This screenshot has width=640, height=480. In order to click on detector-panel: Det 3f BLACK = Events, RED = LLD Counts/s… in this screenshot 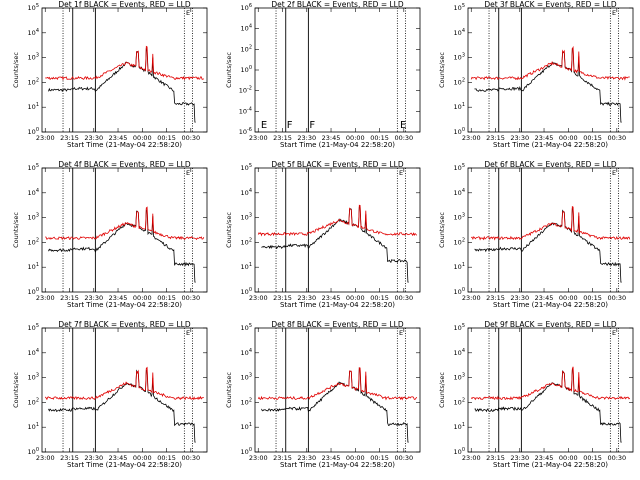, I will do `click(536, 74)`.